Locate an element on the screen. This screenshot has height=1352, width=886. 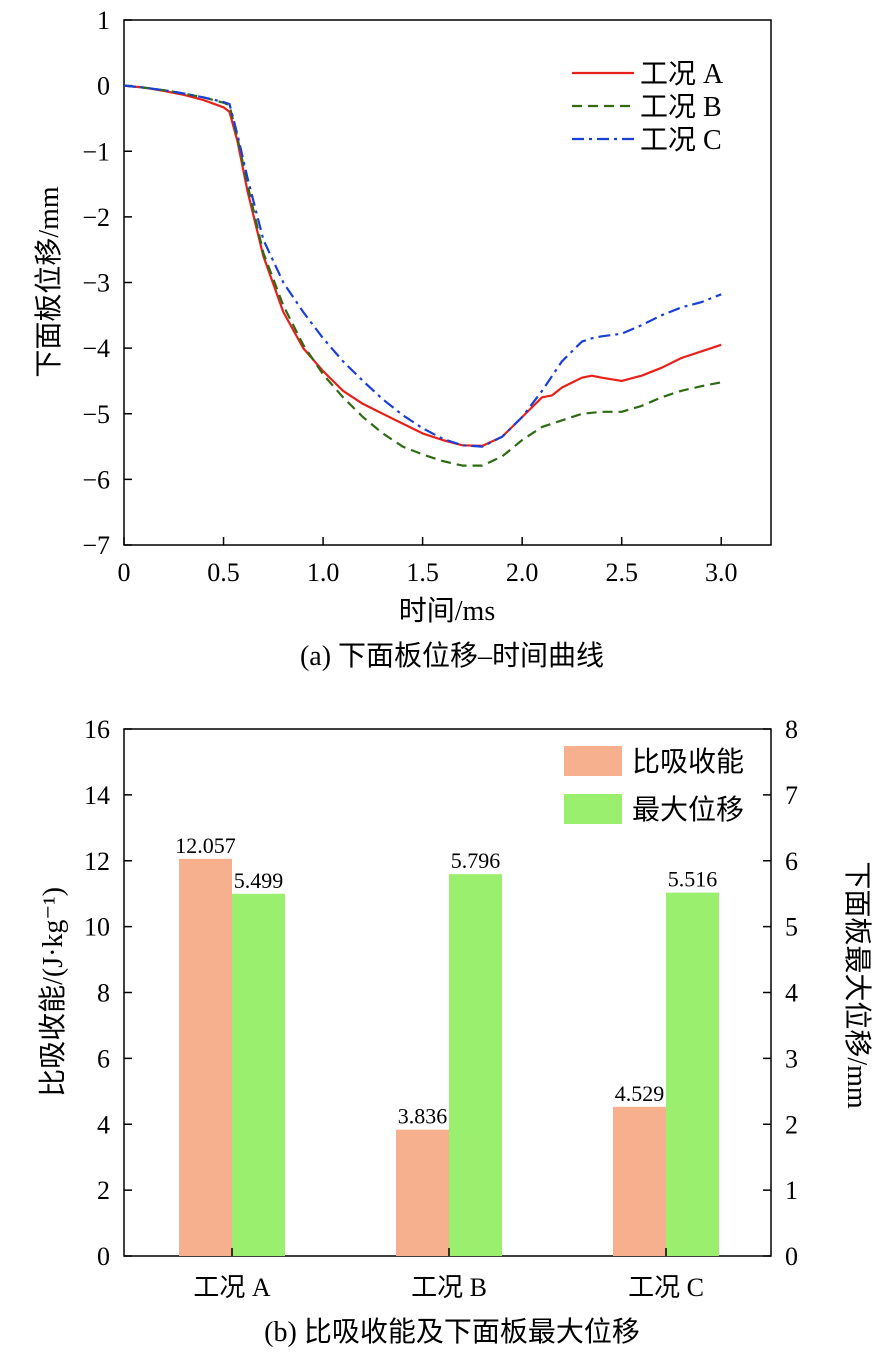
right-y-tick-label-b: 2 is located at coordinates (791, 1124).